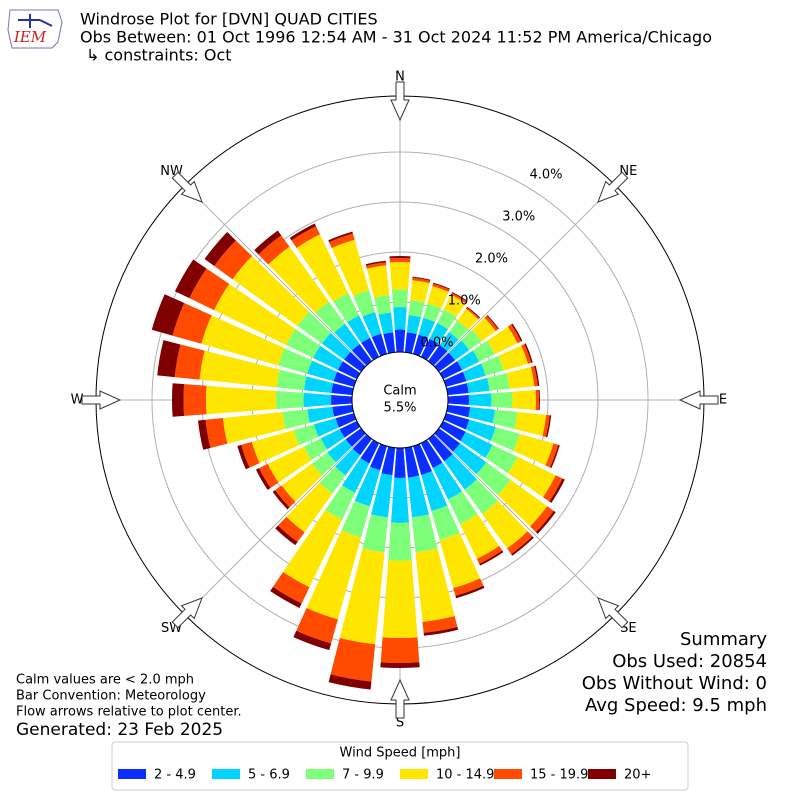  Describe the element at coordinates (363, 775) in the screenshot. I see `legend-label: 7 - 9.9` at that location.